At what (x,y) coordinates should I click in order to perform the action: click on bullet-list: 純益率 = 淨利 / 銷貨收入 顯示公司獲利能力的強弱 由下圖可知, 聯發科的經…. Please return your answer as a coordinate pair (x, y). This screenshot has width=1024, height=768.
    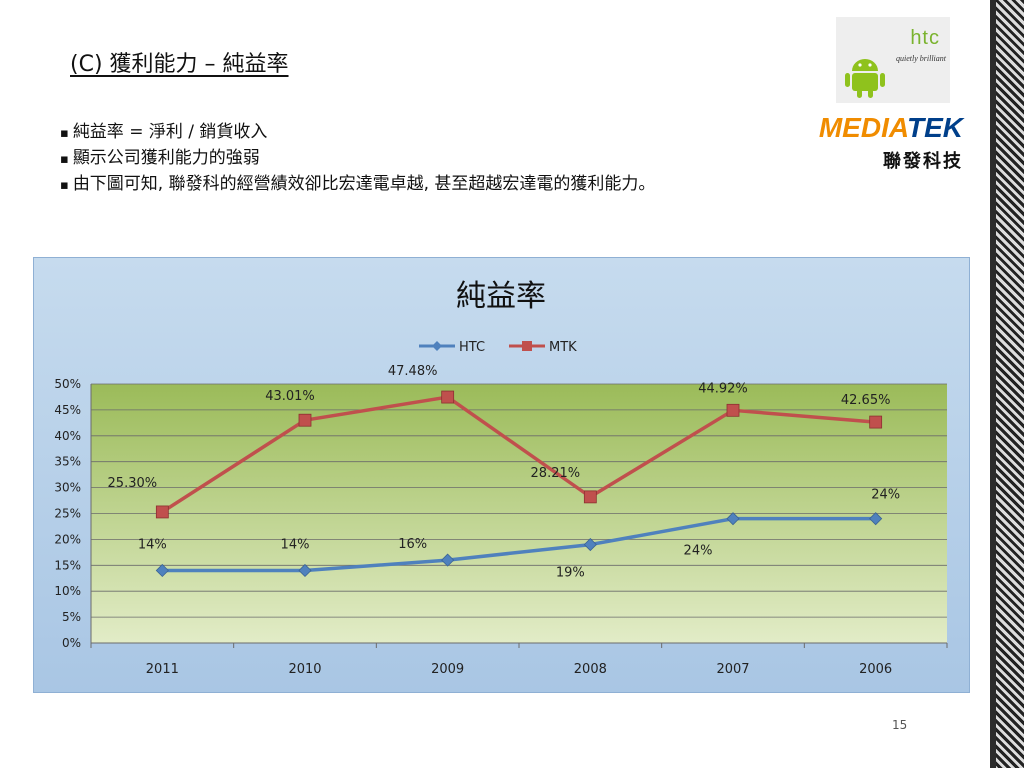
    Looking at the image, I should click on (358, 159).